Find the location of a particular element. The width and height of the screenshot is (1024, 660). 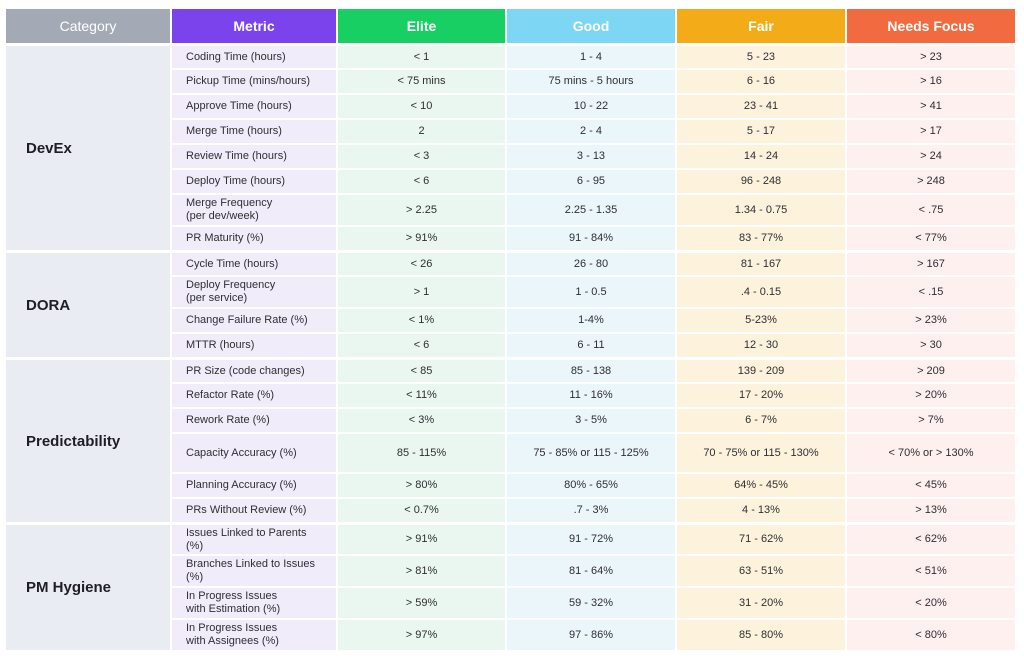

good-value: 1 - 4 is located at coordinates (591, 55).